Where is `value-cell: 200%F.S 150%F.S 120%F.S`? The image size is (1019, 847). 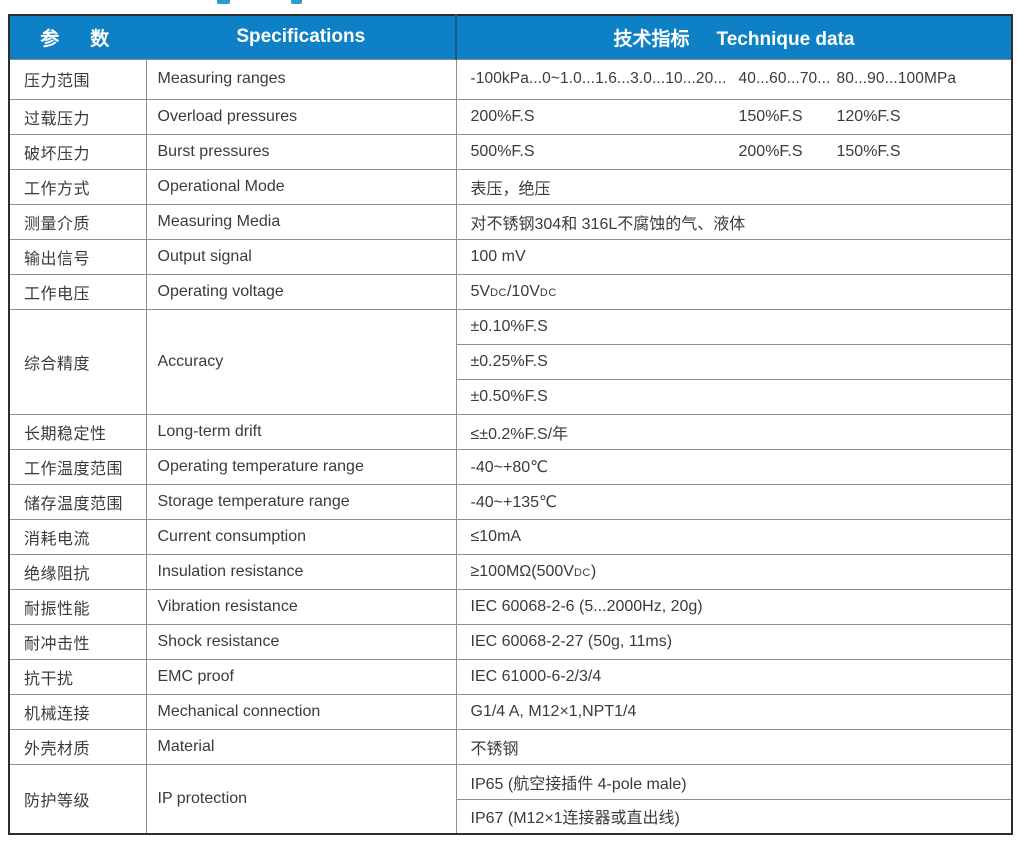 value-cell: 200%F.S 150%F.S 120%F.S is located at coordinates (734, 116).